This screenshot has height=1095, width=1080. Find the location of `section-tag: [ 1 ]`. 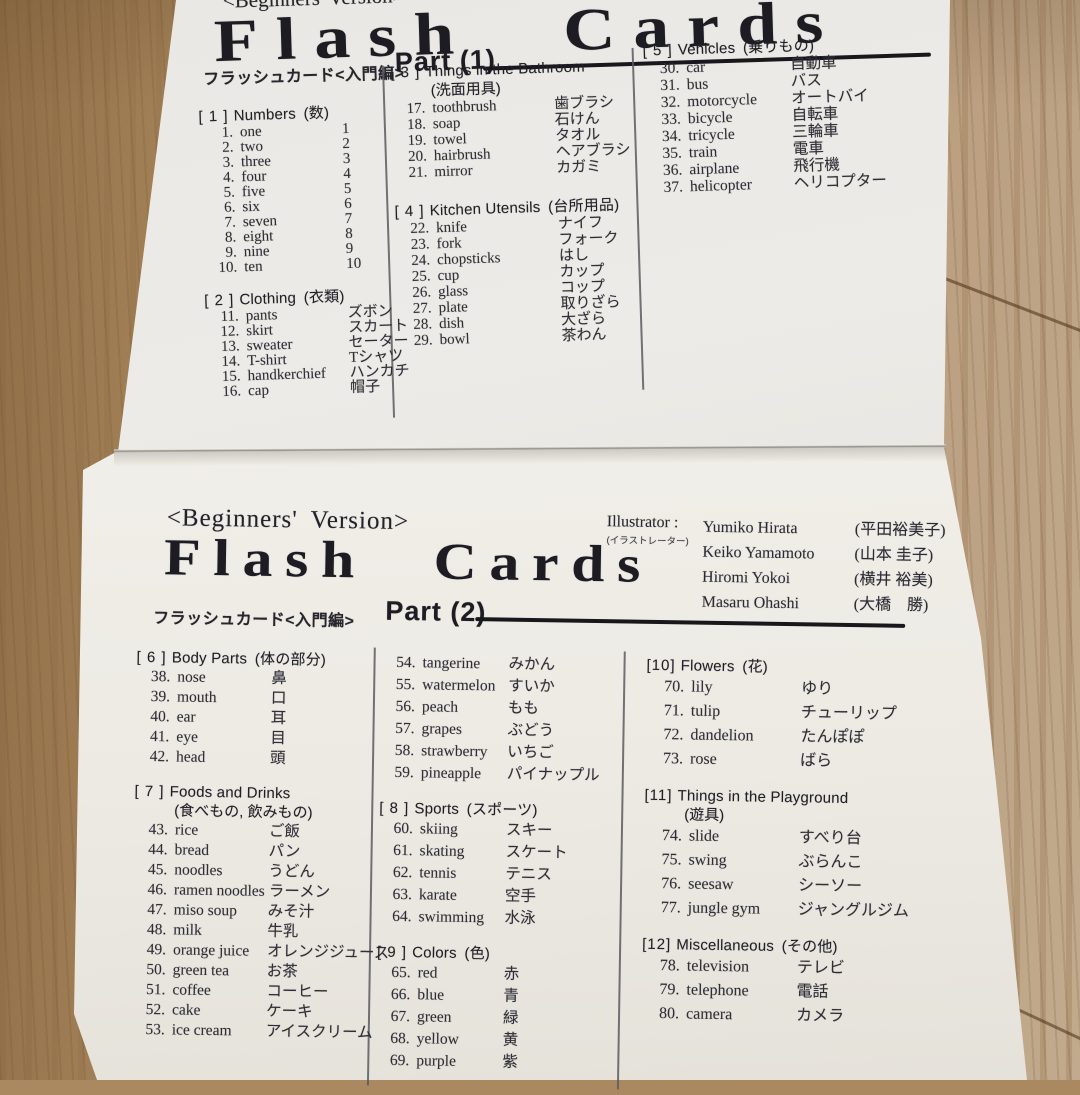

section-tag: [ 1 ] is located at coordinates (216, 116).